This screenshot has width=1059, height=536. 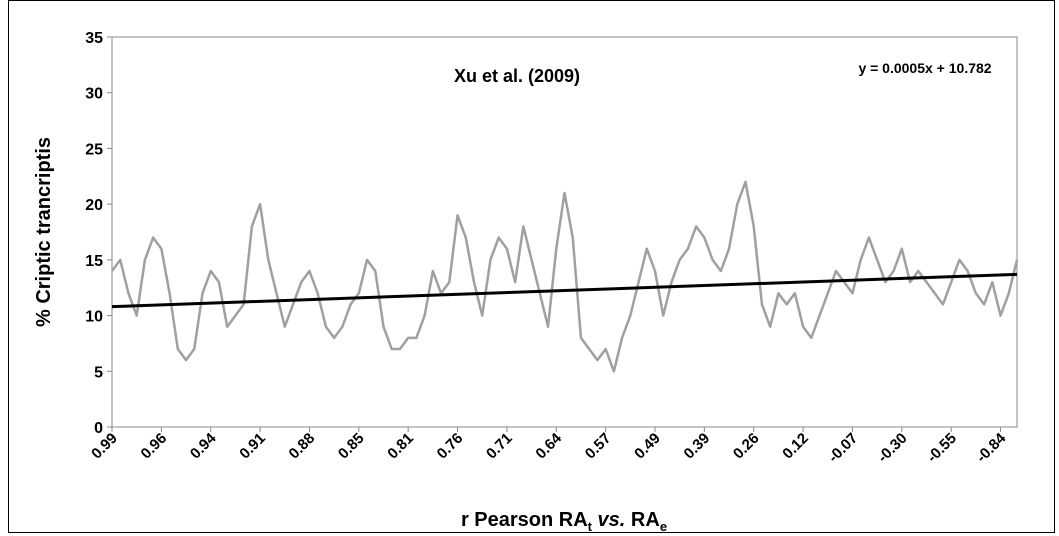 I want to click on x-title-part: RA, so click(x=642, y=520).